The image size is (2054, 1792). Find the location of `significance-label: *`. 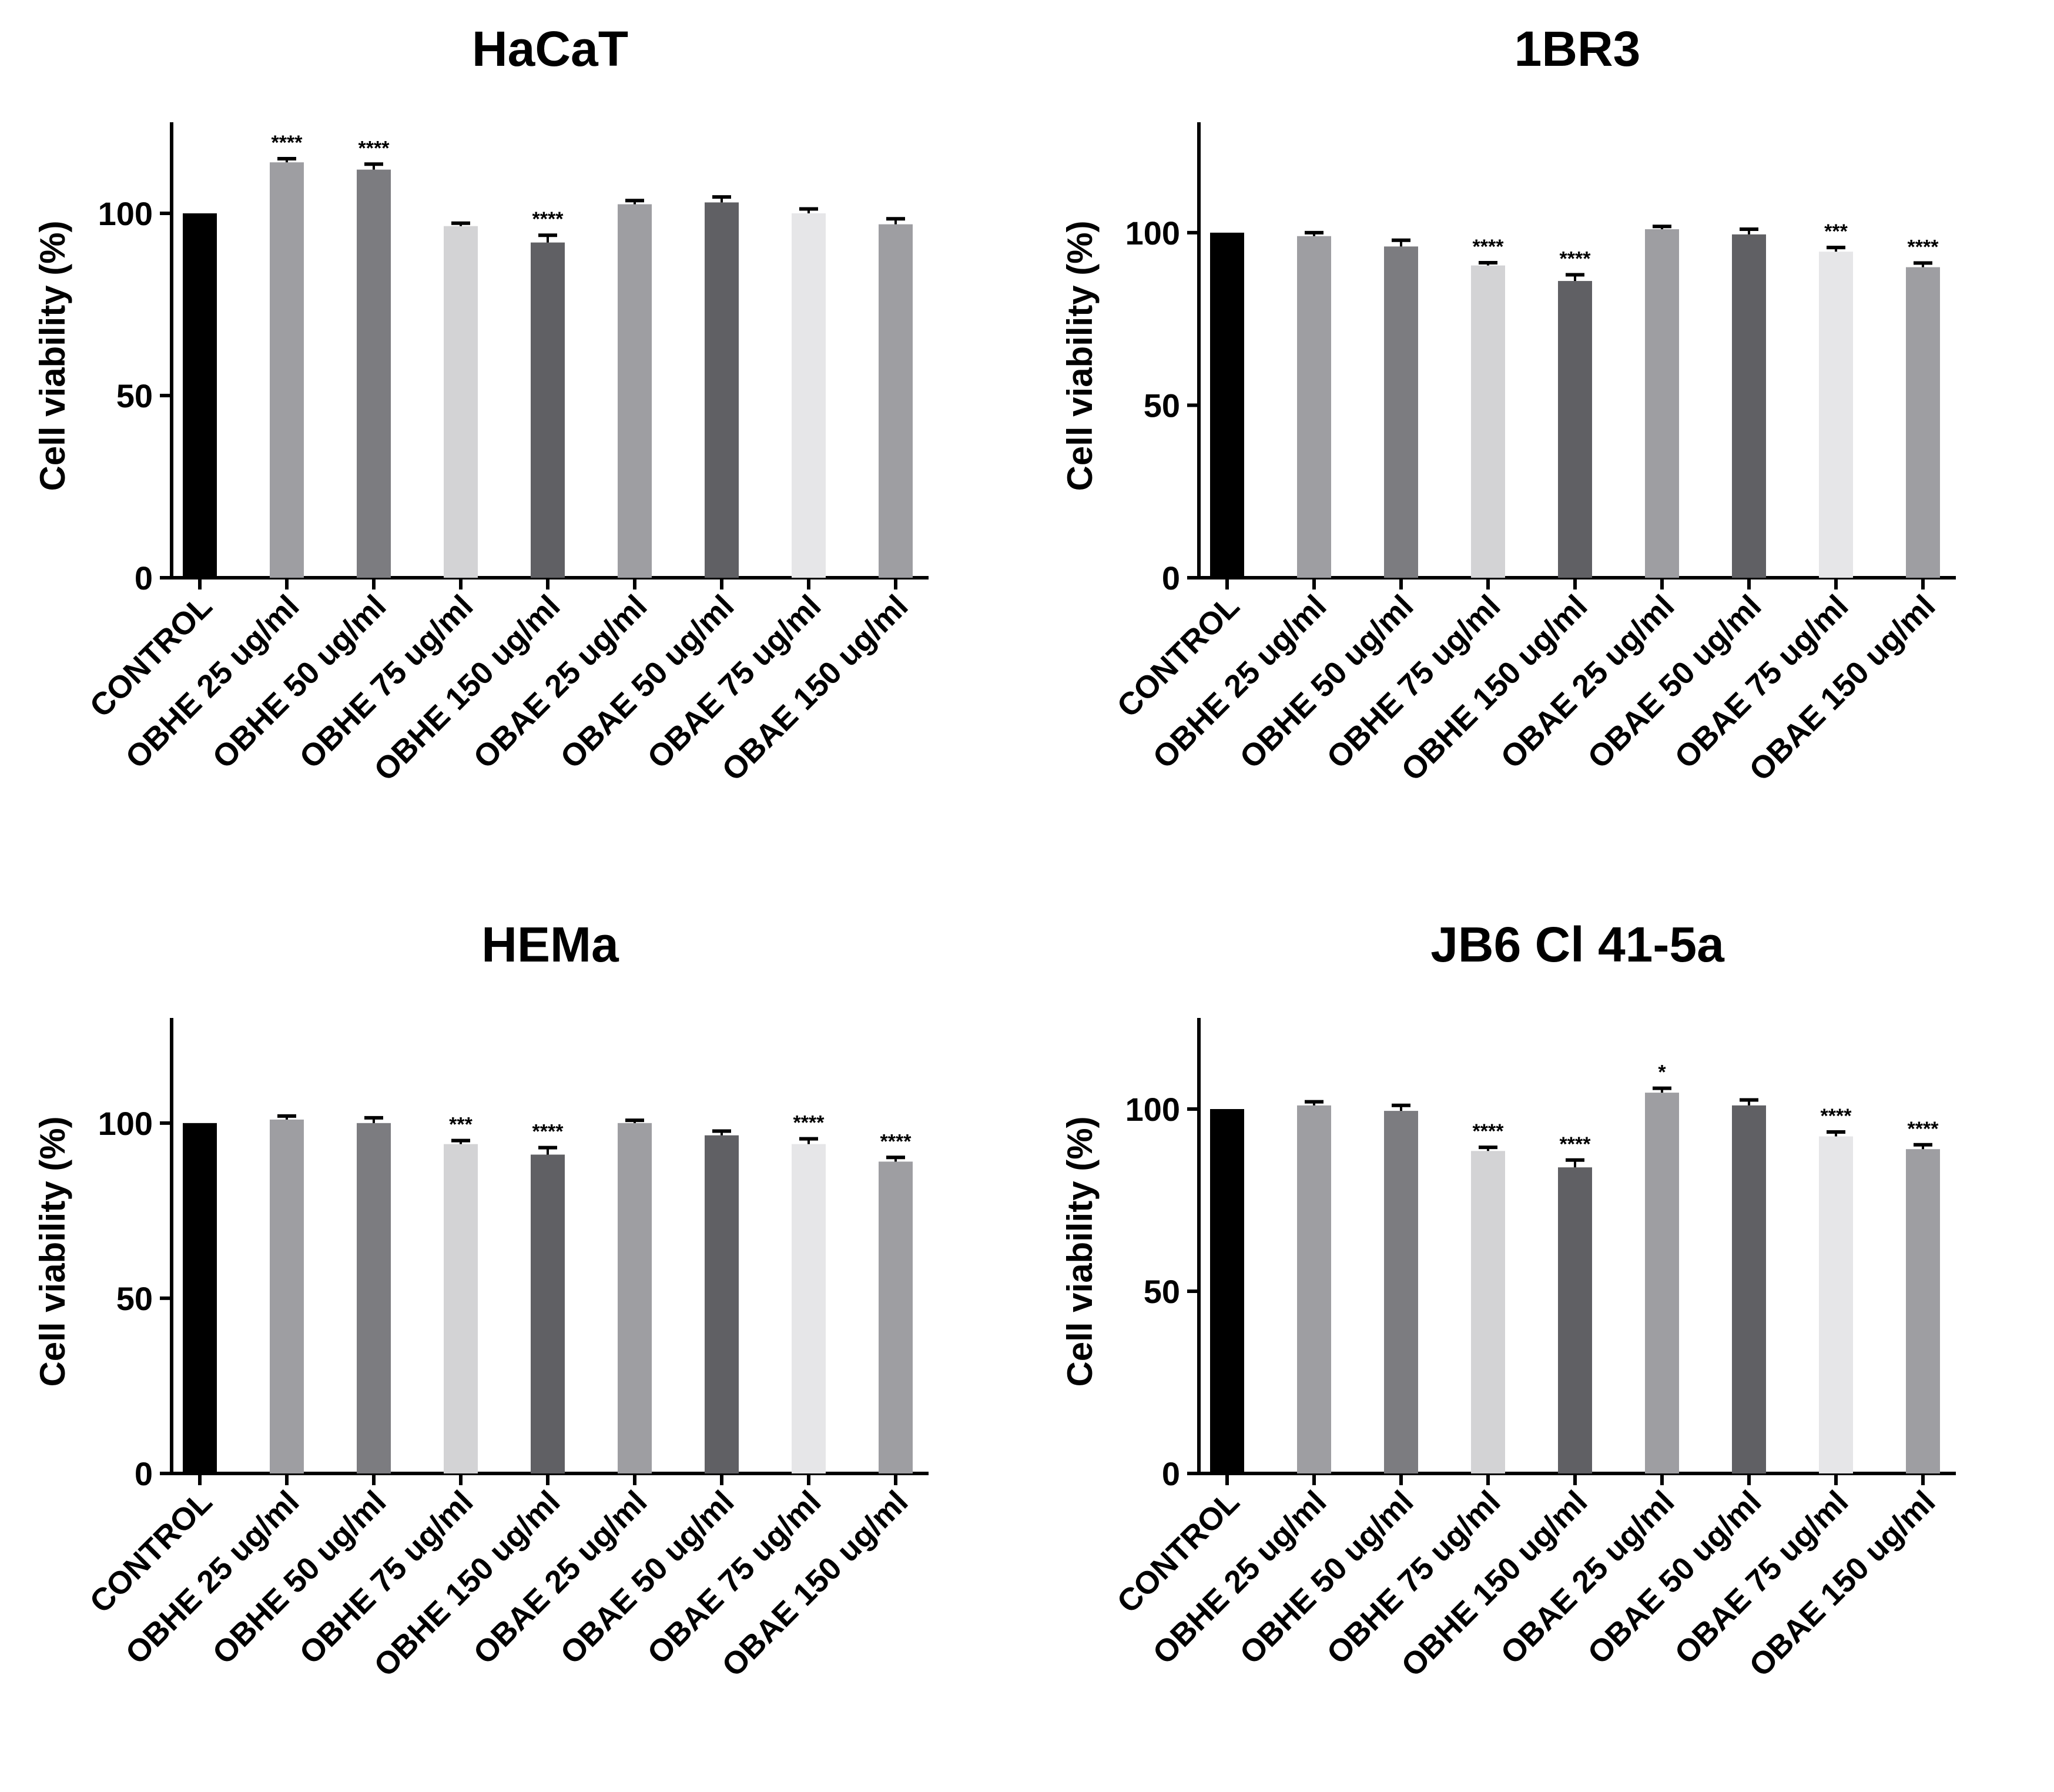

significance-label: * is located at coordinates (1662, 1072).